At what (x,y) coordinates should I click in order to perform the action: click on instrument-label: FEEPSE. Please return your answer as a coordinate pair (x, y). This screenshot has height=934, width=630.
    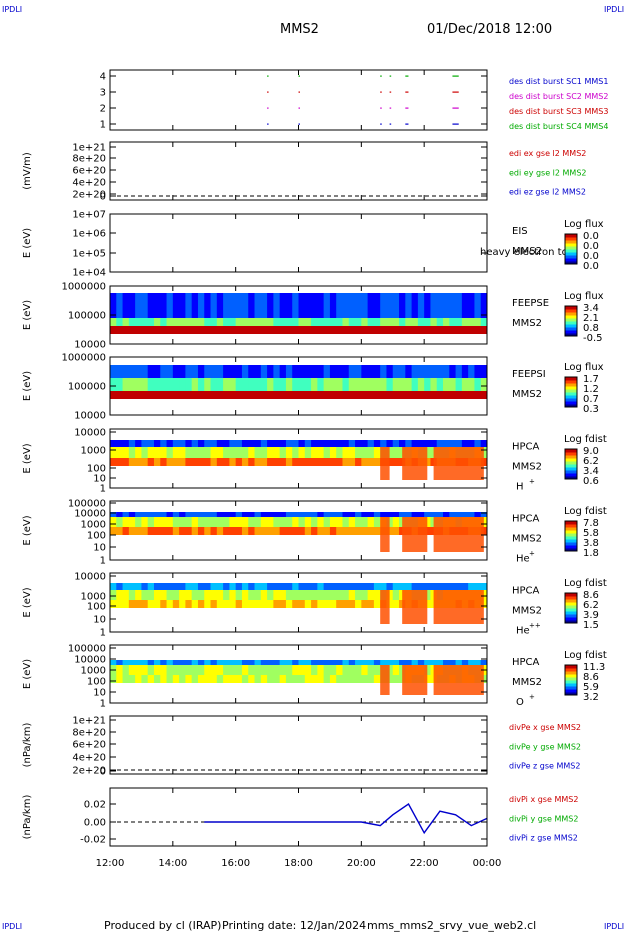
    Looking at the image, I should click on (530, 303).